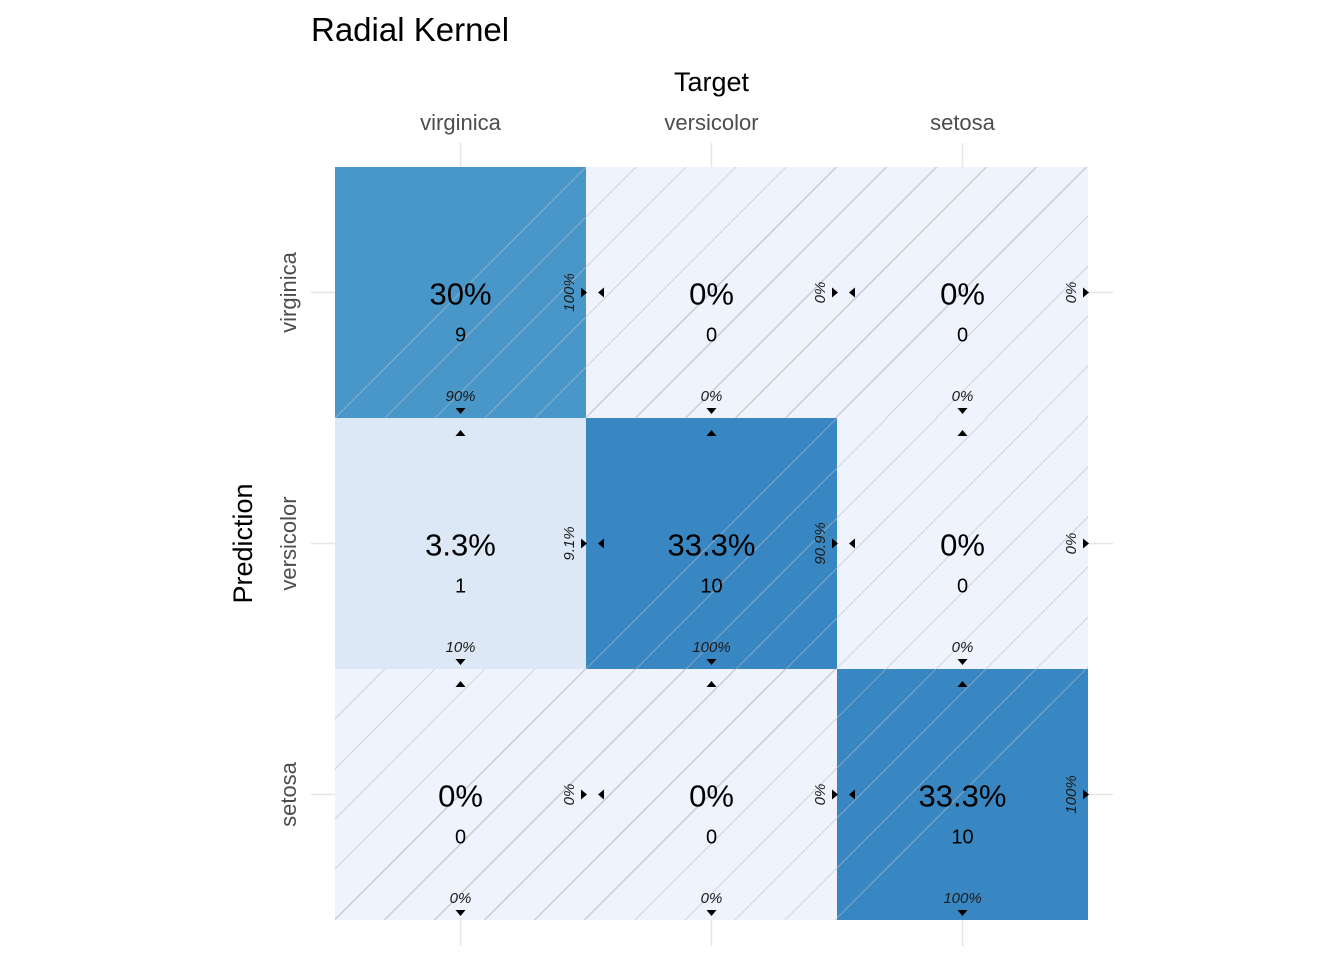 This screenshot has width=1344, height=960. Describe the element at coordinates (711, 122) in the screenshot. I see `x-tick-label: versicolor` at that location.